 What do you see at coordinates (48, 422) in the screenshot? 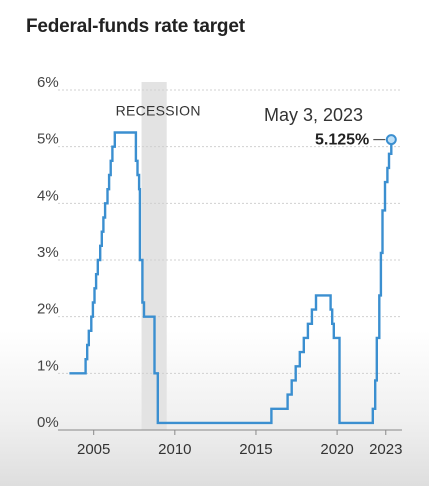
I see `y-tick-label: 0%` at bounding box center [48, 422].